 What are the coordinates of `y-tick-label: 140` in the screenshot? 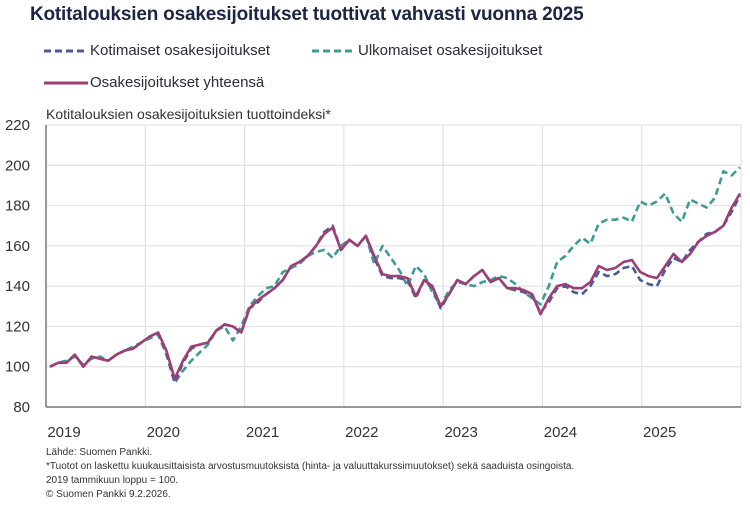 It's located at (17, 286).